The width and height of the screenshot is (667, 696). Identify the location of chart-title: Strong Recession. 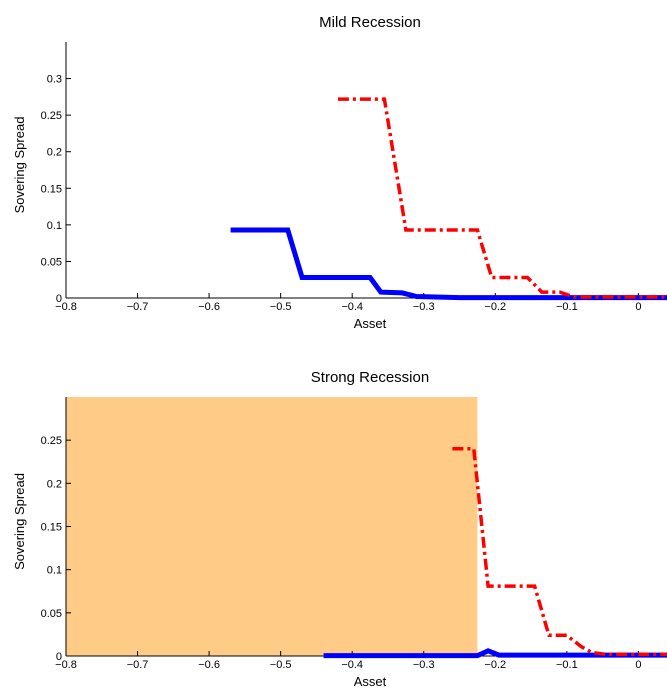
(370, 377).